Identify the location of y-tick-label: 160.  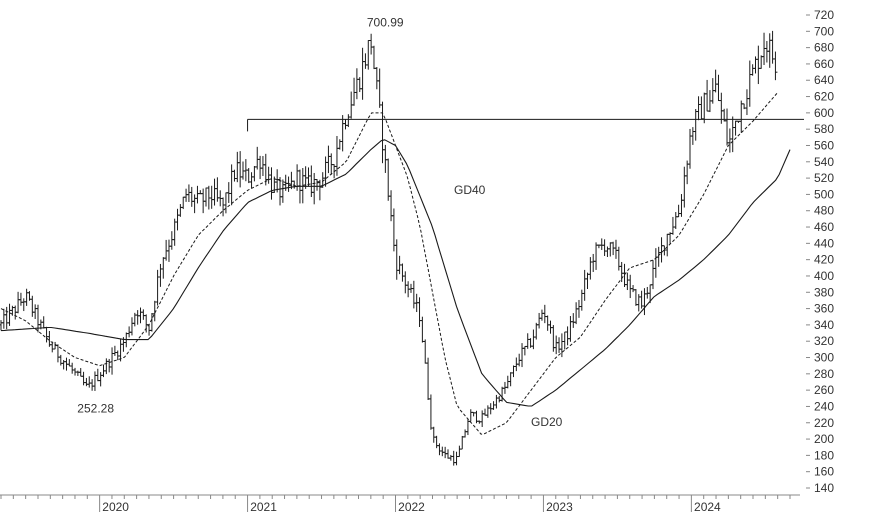
(824, 472).